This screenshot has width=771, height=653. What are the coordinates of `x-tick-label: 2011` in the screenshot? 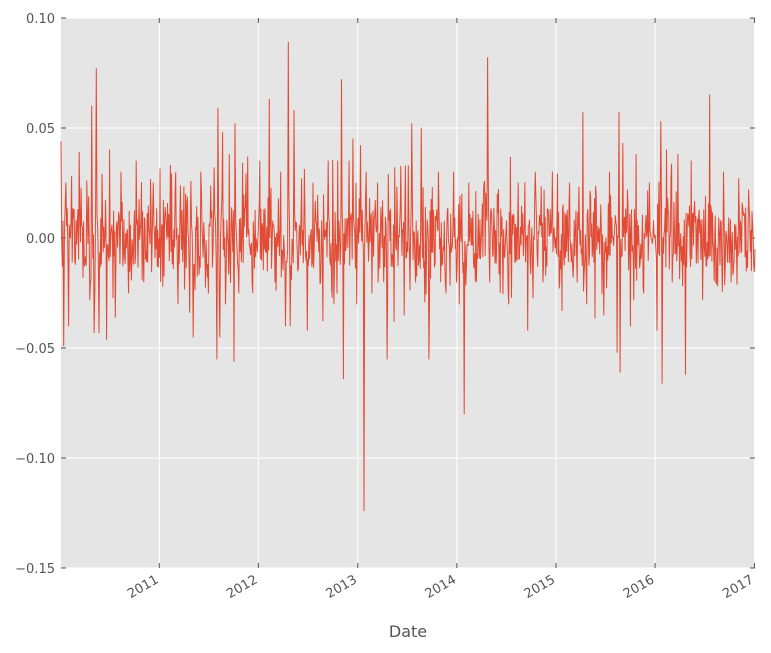 It's located at (143, 587).